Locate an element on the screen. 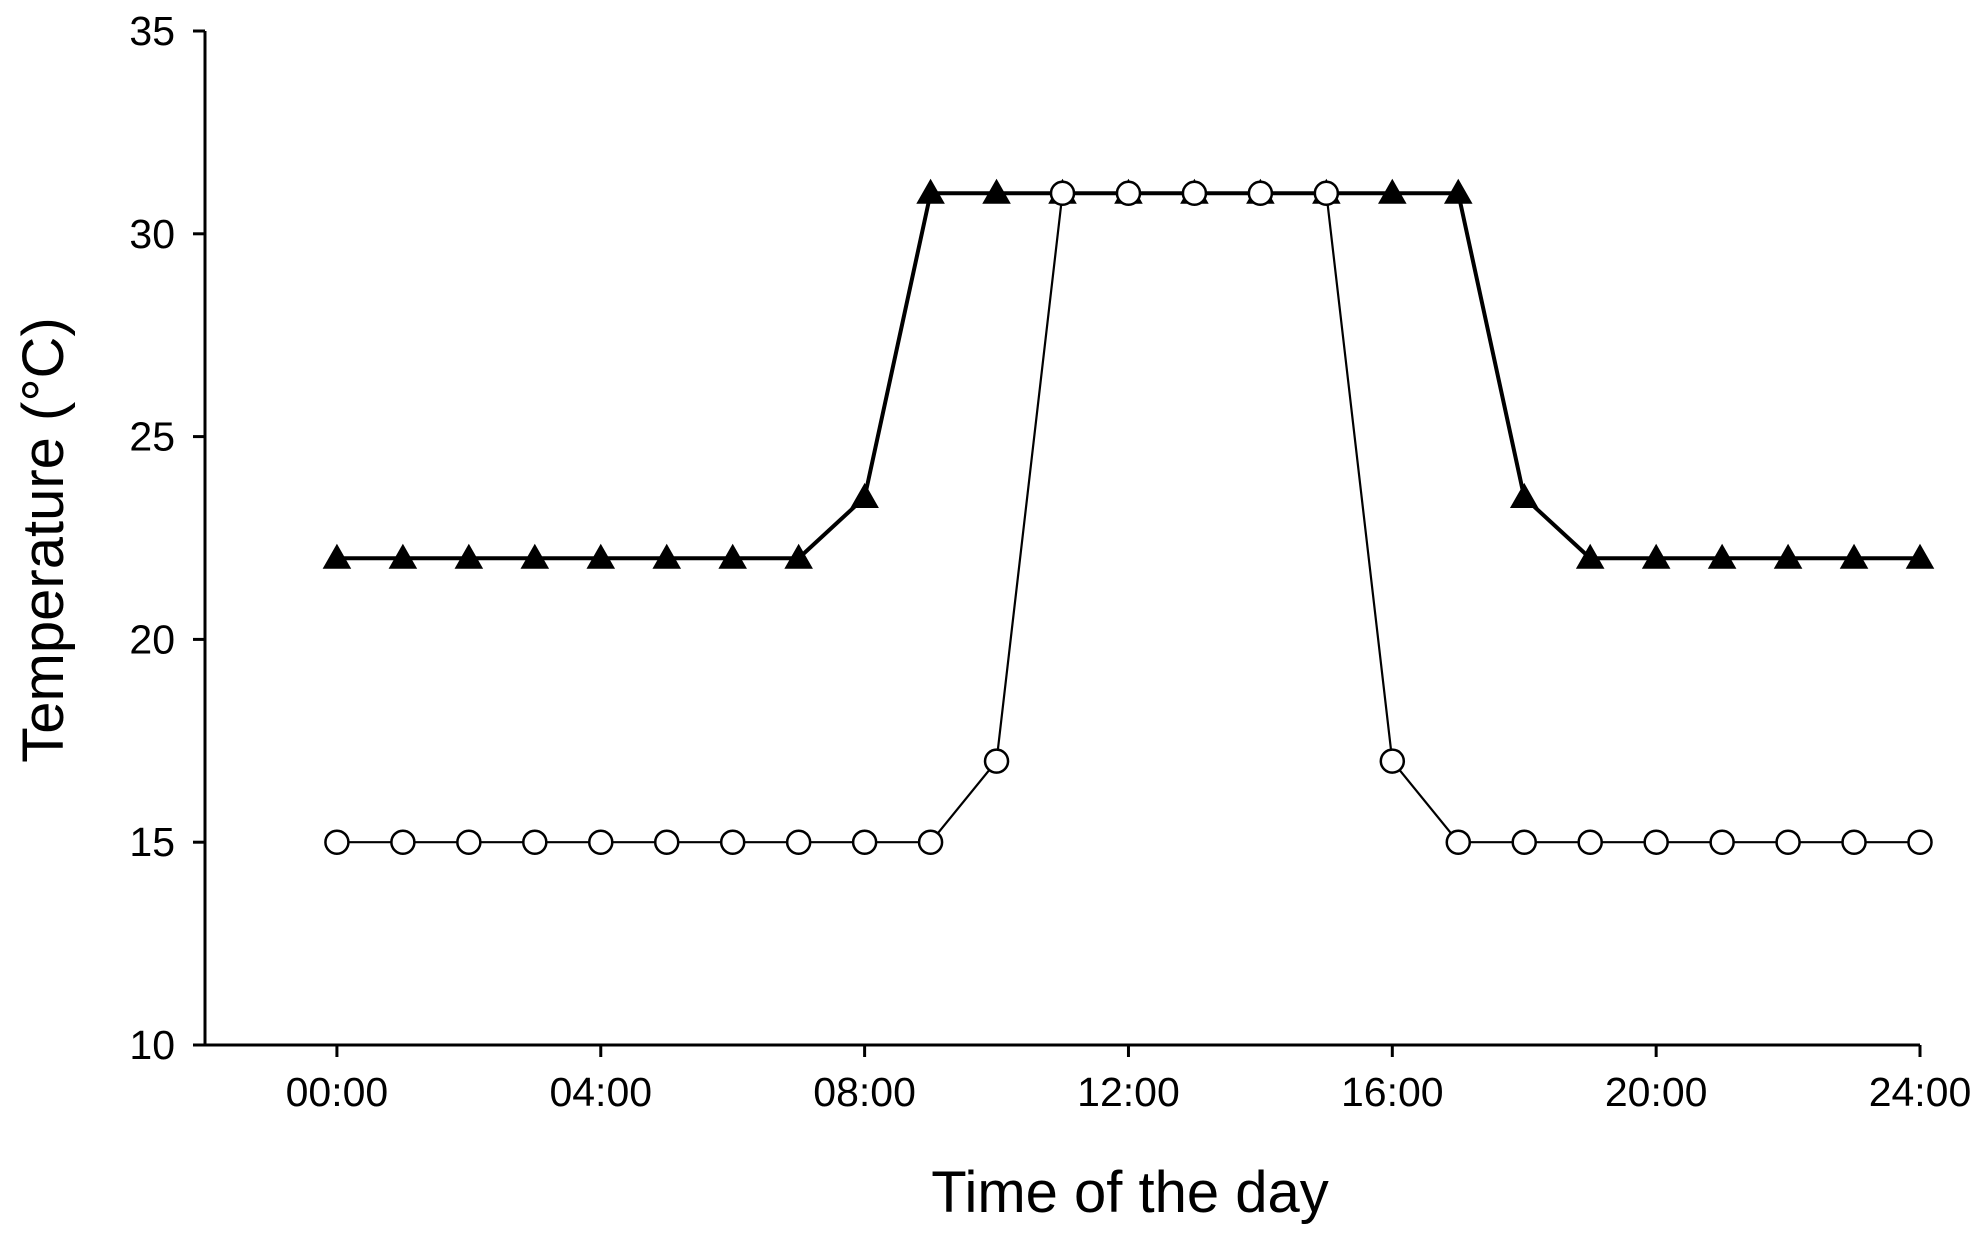 The width and height of the screenshot is (1982, 1237). x-tick-label: 20:00 is located at coordinates (1656, 1092).